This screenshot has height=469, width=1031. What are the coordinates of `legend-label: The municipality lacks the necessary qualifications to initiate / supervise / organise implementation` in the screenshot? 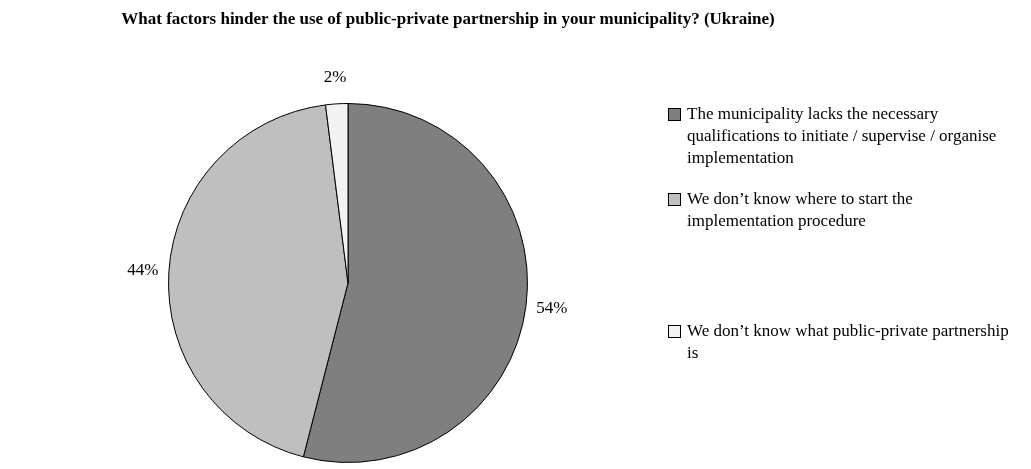 It's located at (842, 136).